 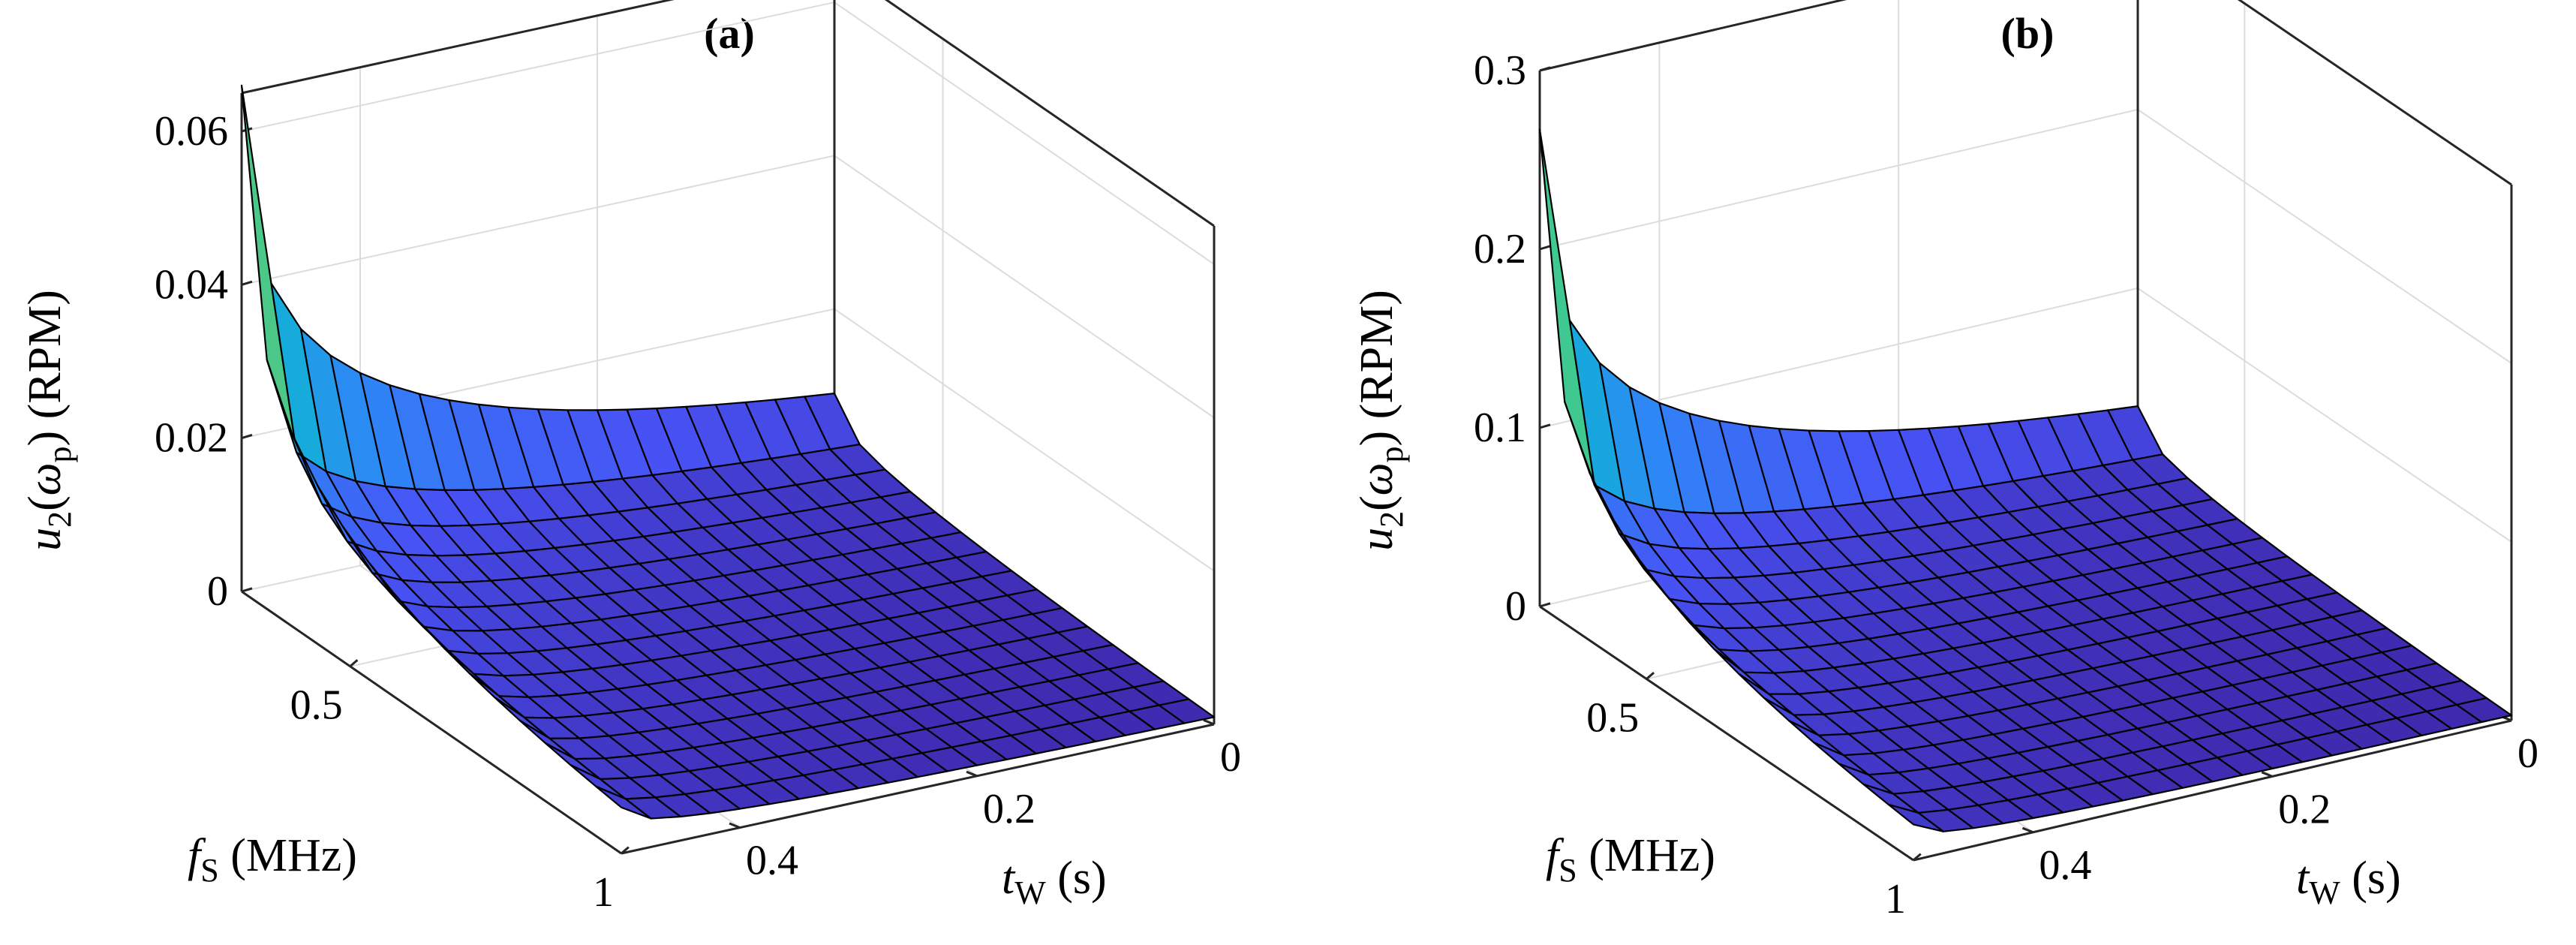 I want to click on panel-a-y-axis-label: tW (s), so click(x=1054, y=882).